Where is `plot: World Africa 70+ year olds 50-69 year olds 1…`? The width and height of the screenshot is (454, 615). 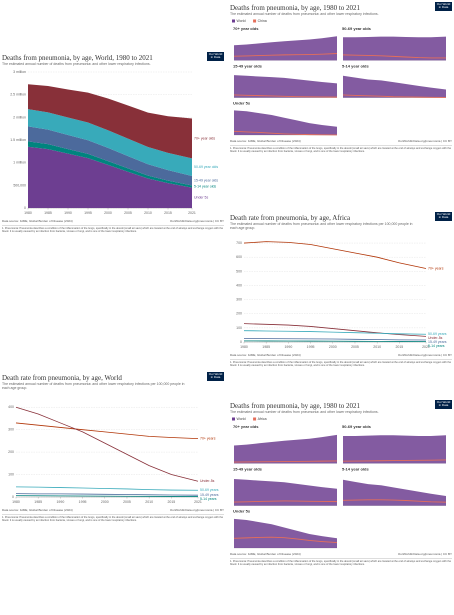
plot: World Africa 70+ year olds 50-69 year olds 1… is located at coordinates (339, 483).